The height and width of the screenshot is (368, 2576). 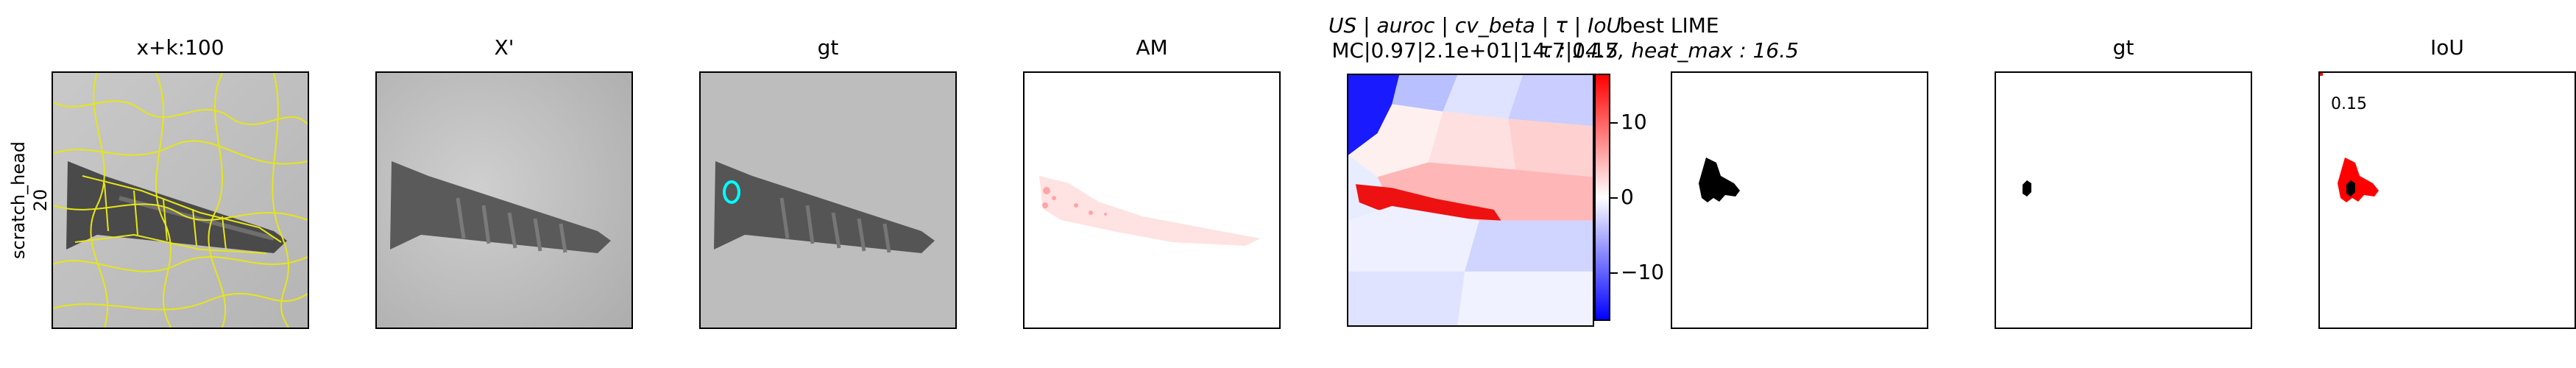 I want to click on panel-gt-mask, so click(x=2123, y=200).